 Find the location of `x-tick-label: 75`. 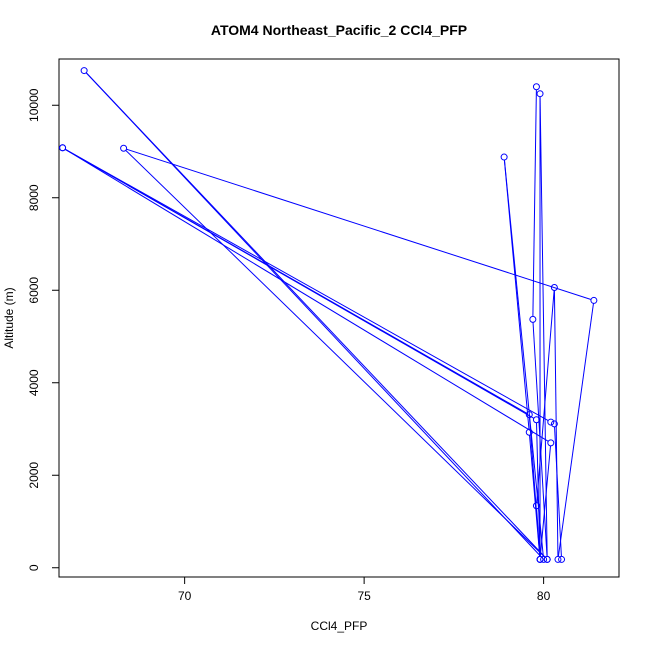

x-tick-label: 75 is located at coordinates (364, 596).